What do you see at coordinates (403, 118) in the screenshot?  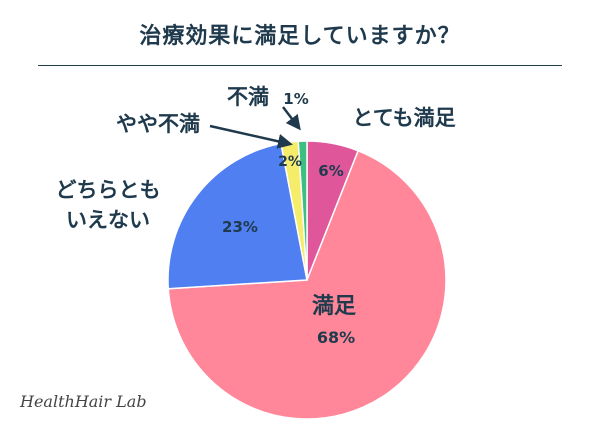 I see `slice-category-label: とても満足` at bounding box center [403, 118].